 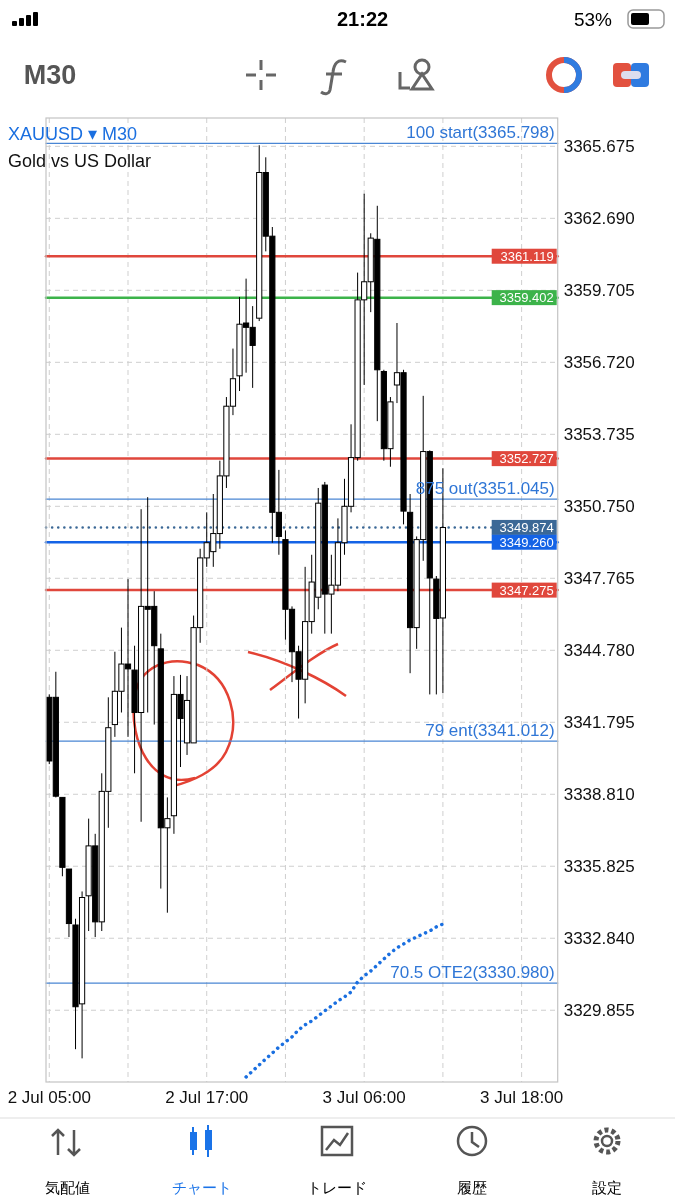 I want to click on subtitle: Gold vs US Dollar, so click(x=80, y=161).